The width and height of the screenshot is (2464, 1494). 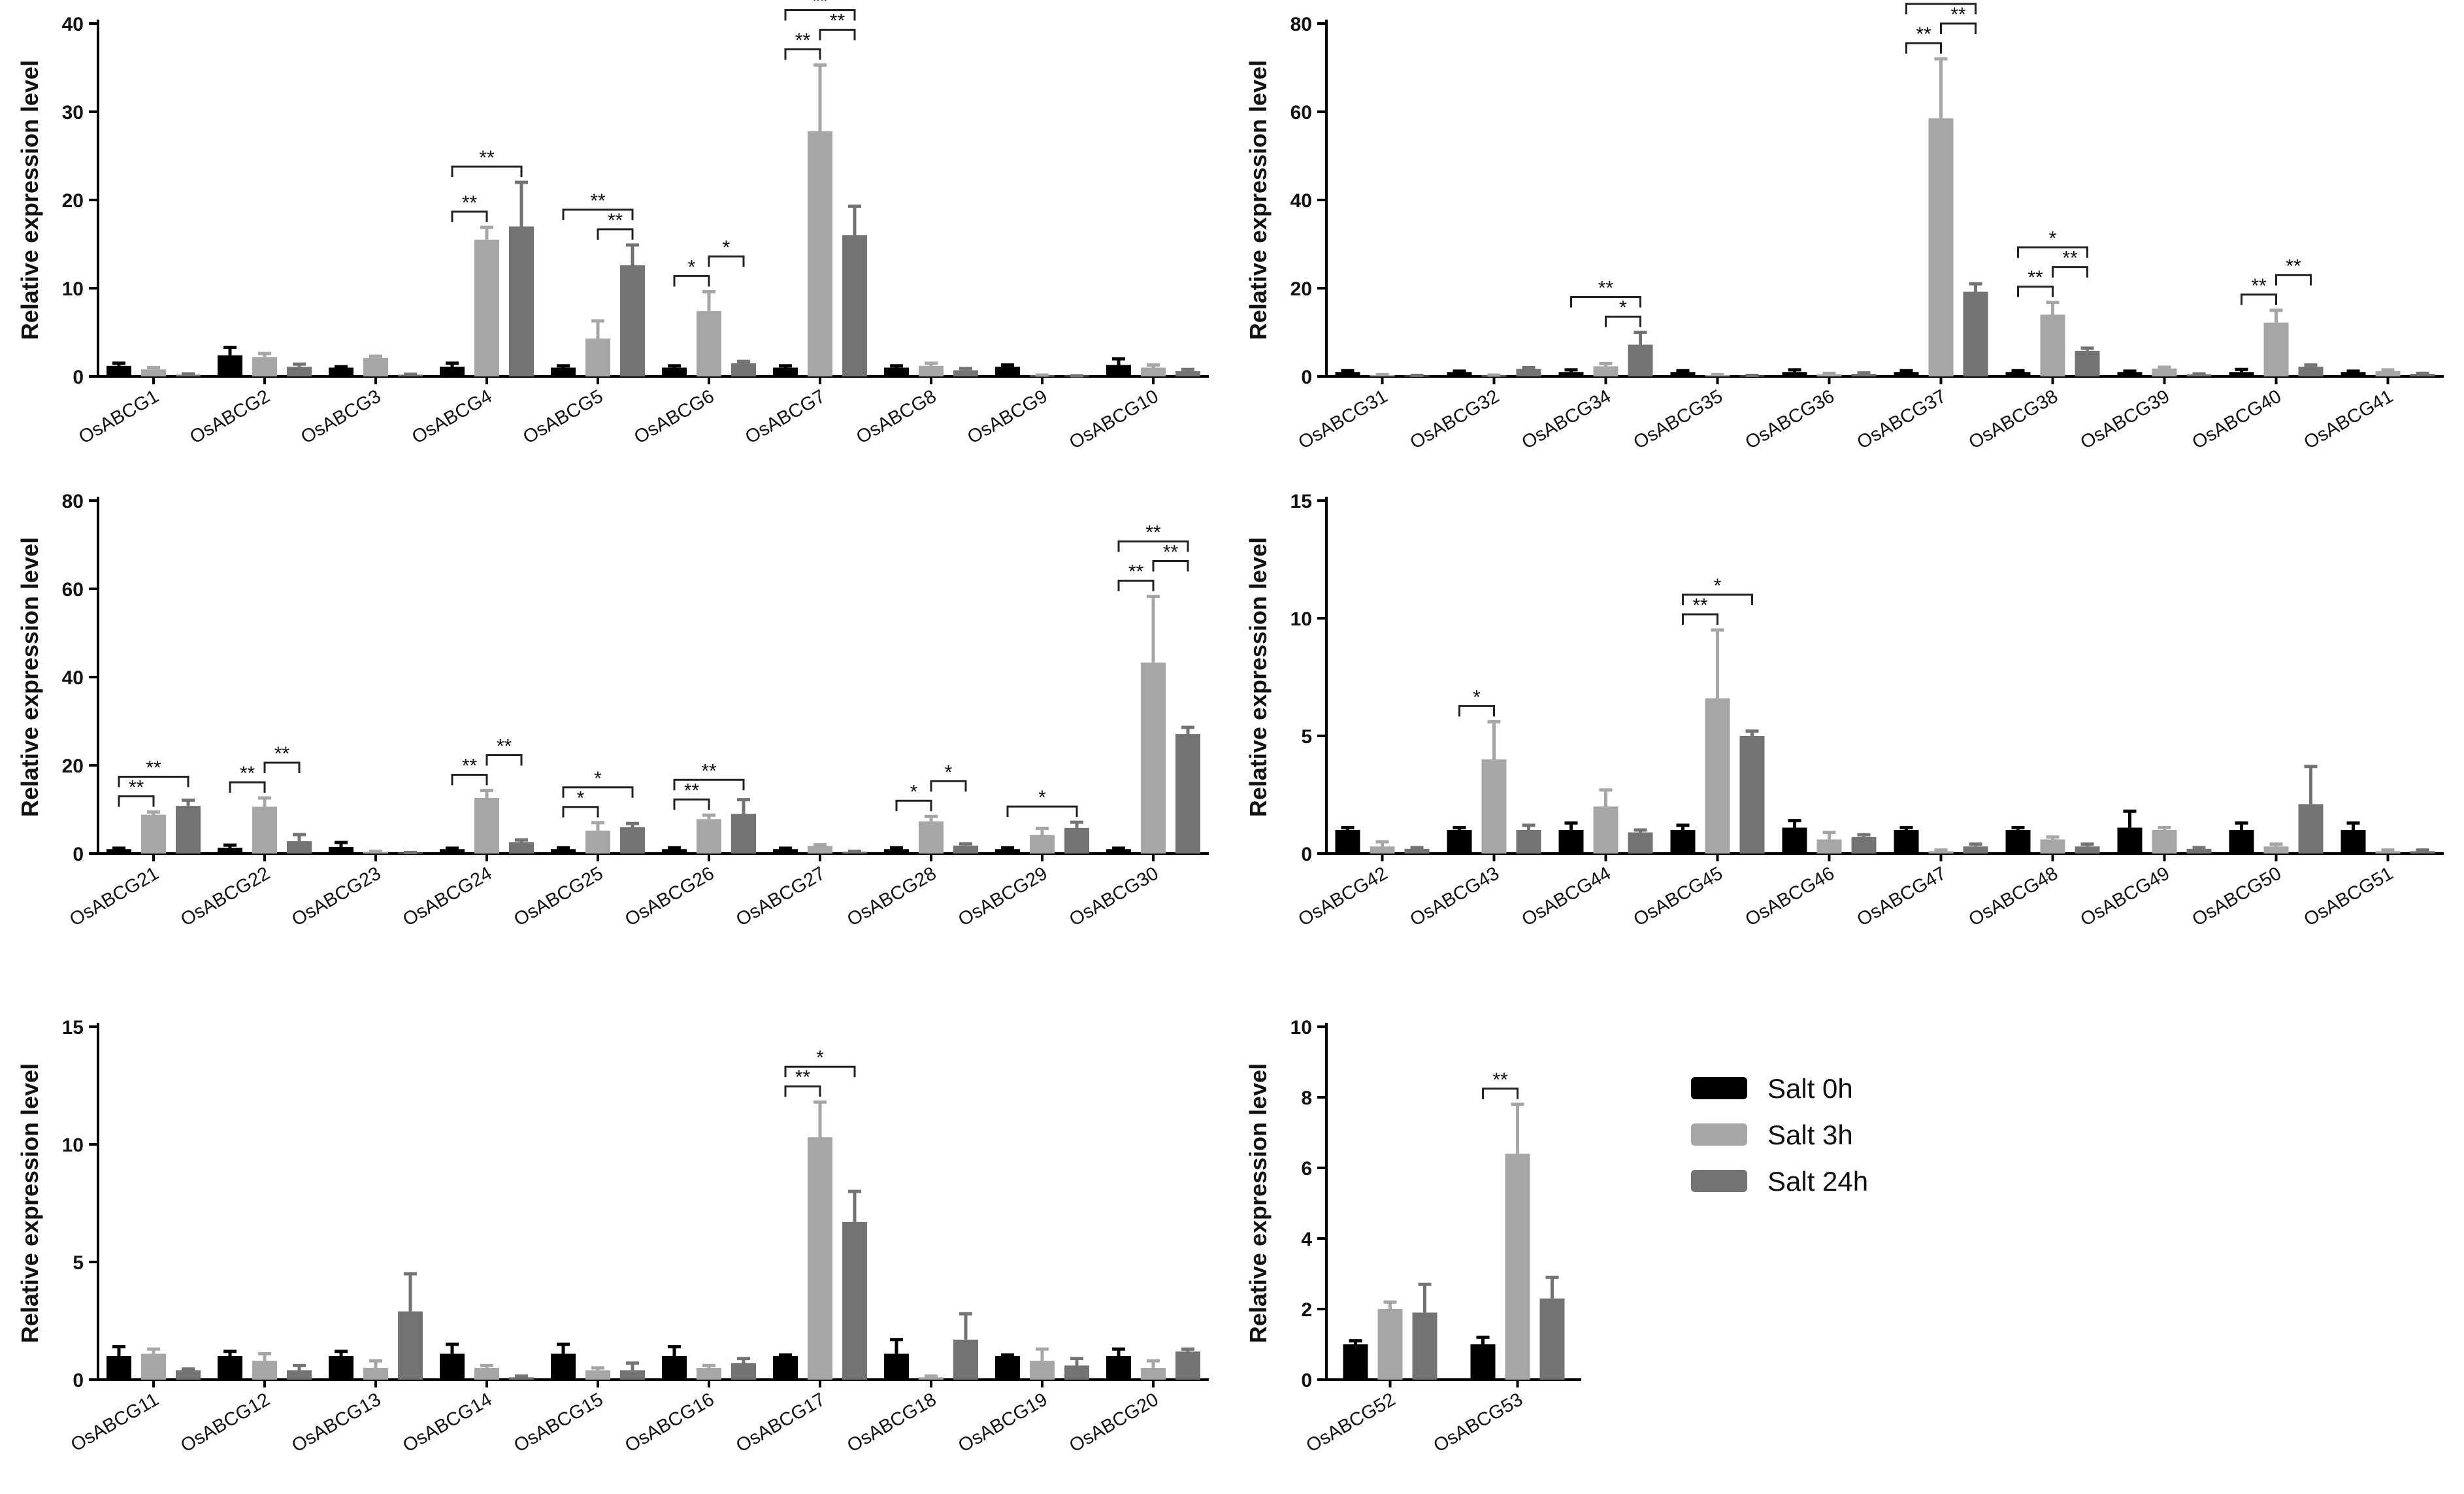 What do you see at coordinates (743, 369) in the screenshot?
I see `bar-OsABCG6-Salt-24h` at bounding box center [743, 369].